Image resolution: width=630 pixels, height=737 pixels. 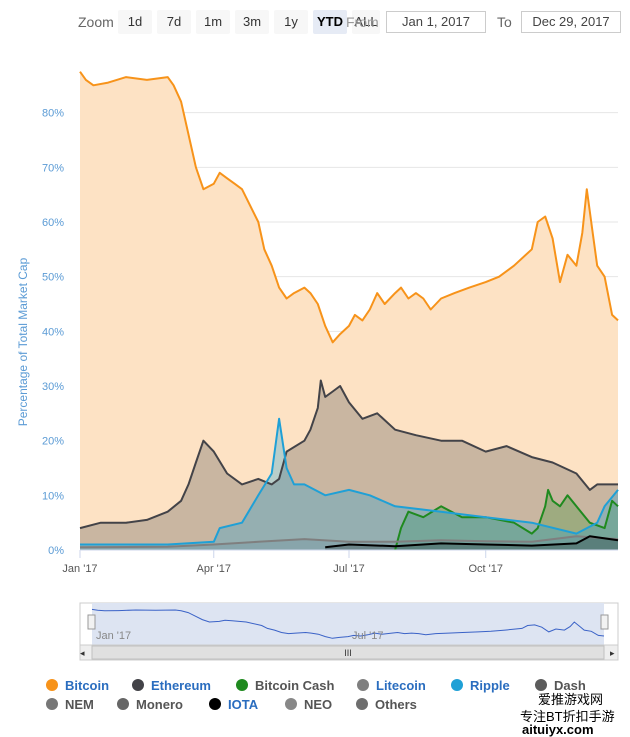 What do you see at coordinates (53, 114) in the screenshot?
I see `y-tick-label: 80%` at bounding box center [53, 114].